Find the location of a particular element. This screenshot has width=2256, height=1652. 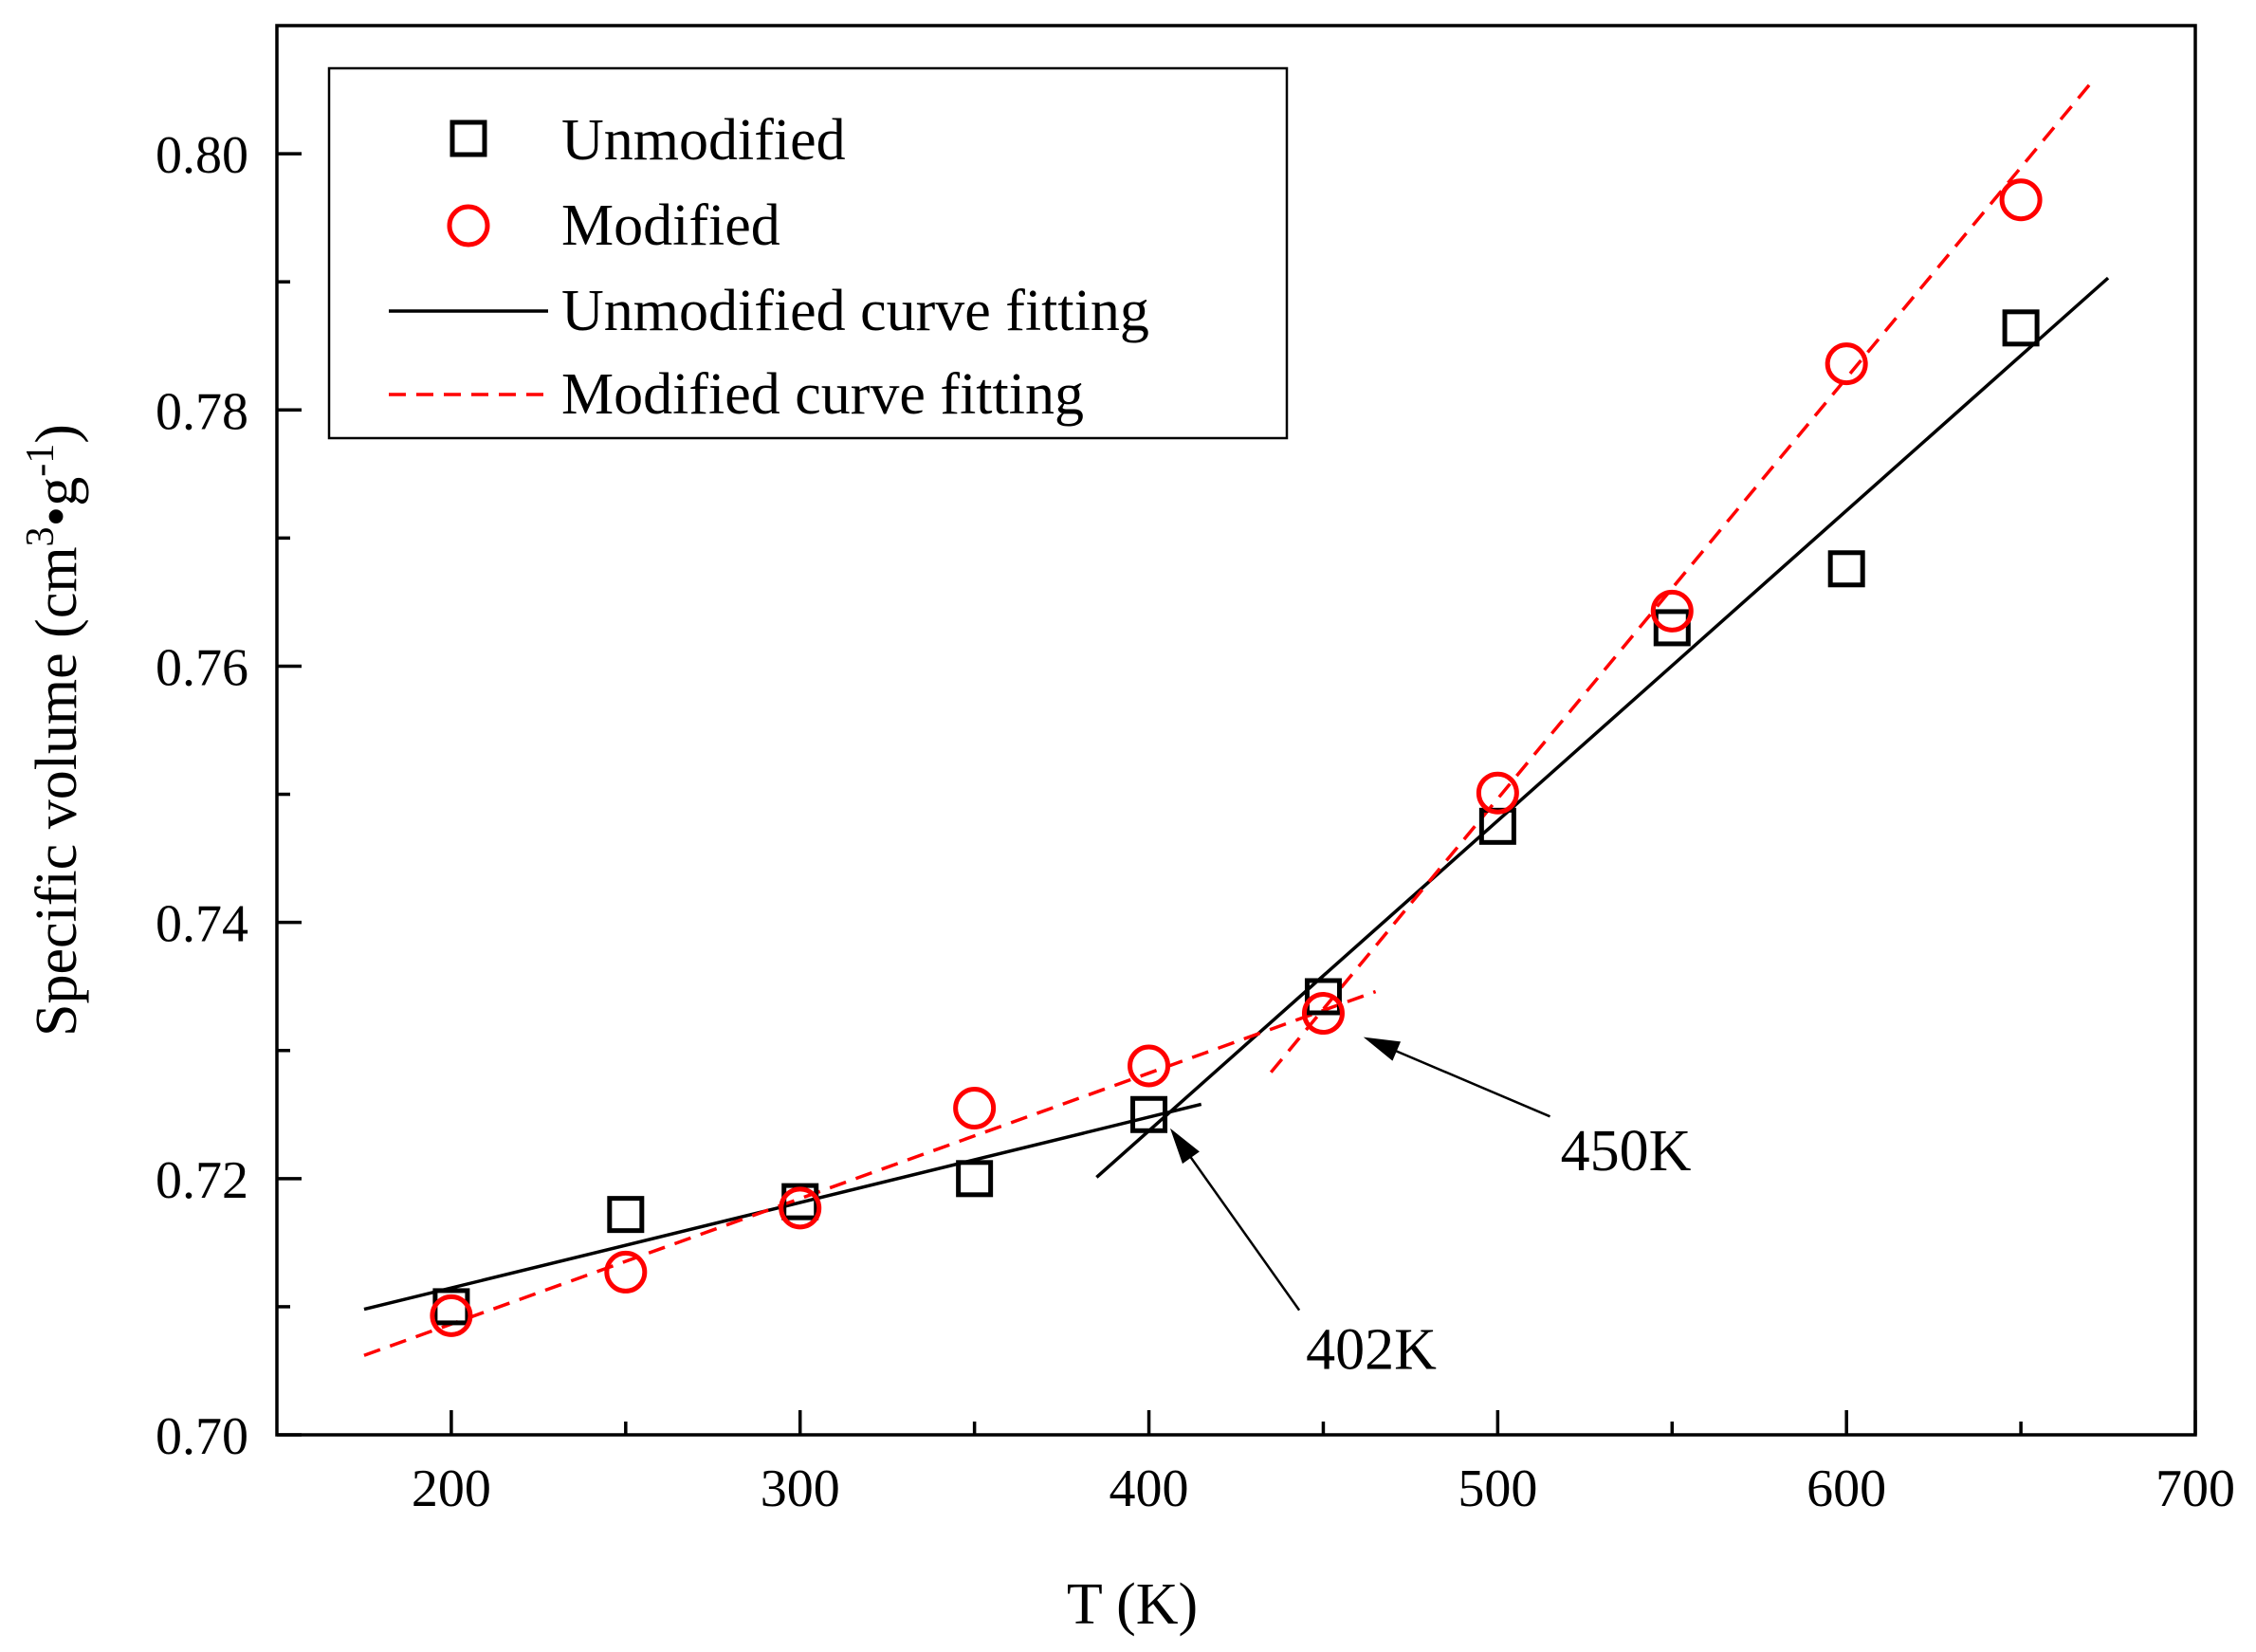

y-axis-label: Specific volume (cm3•g-1) is located at coordinates (54, 730).